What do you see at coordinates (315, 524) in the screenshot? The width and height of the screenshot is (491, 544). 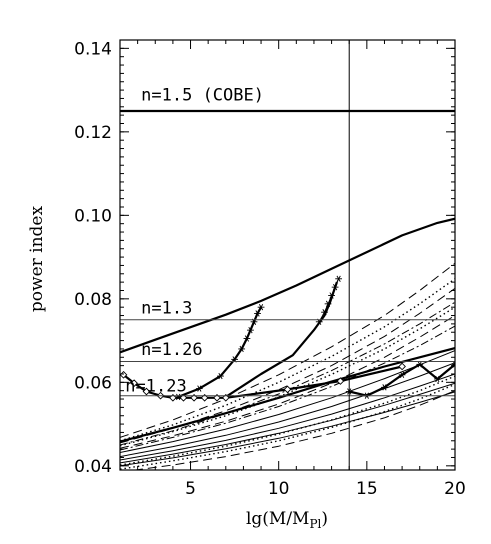 I see `x-axis-label-sub: Pl` at bounding box center [315, 524].